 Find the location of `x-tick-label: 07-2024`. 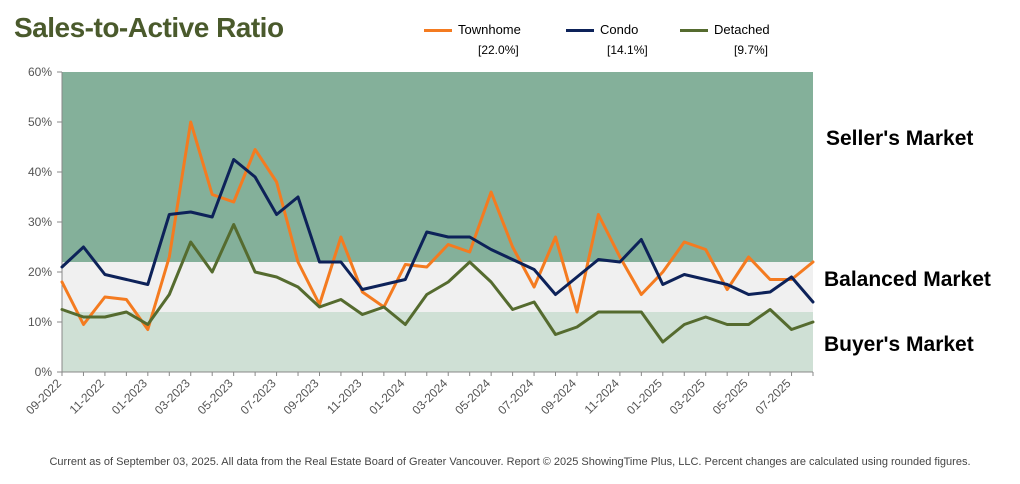

x-tick-label: 07-2024 is located at coordinates (515, 396).